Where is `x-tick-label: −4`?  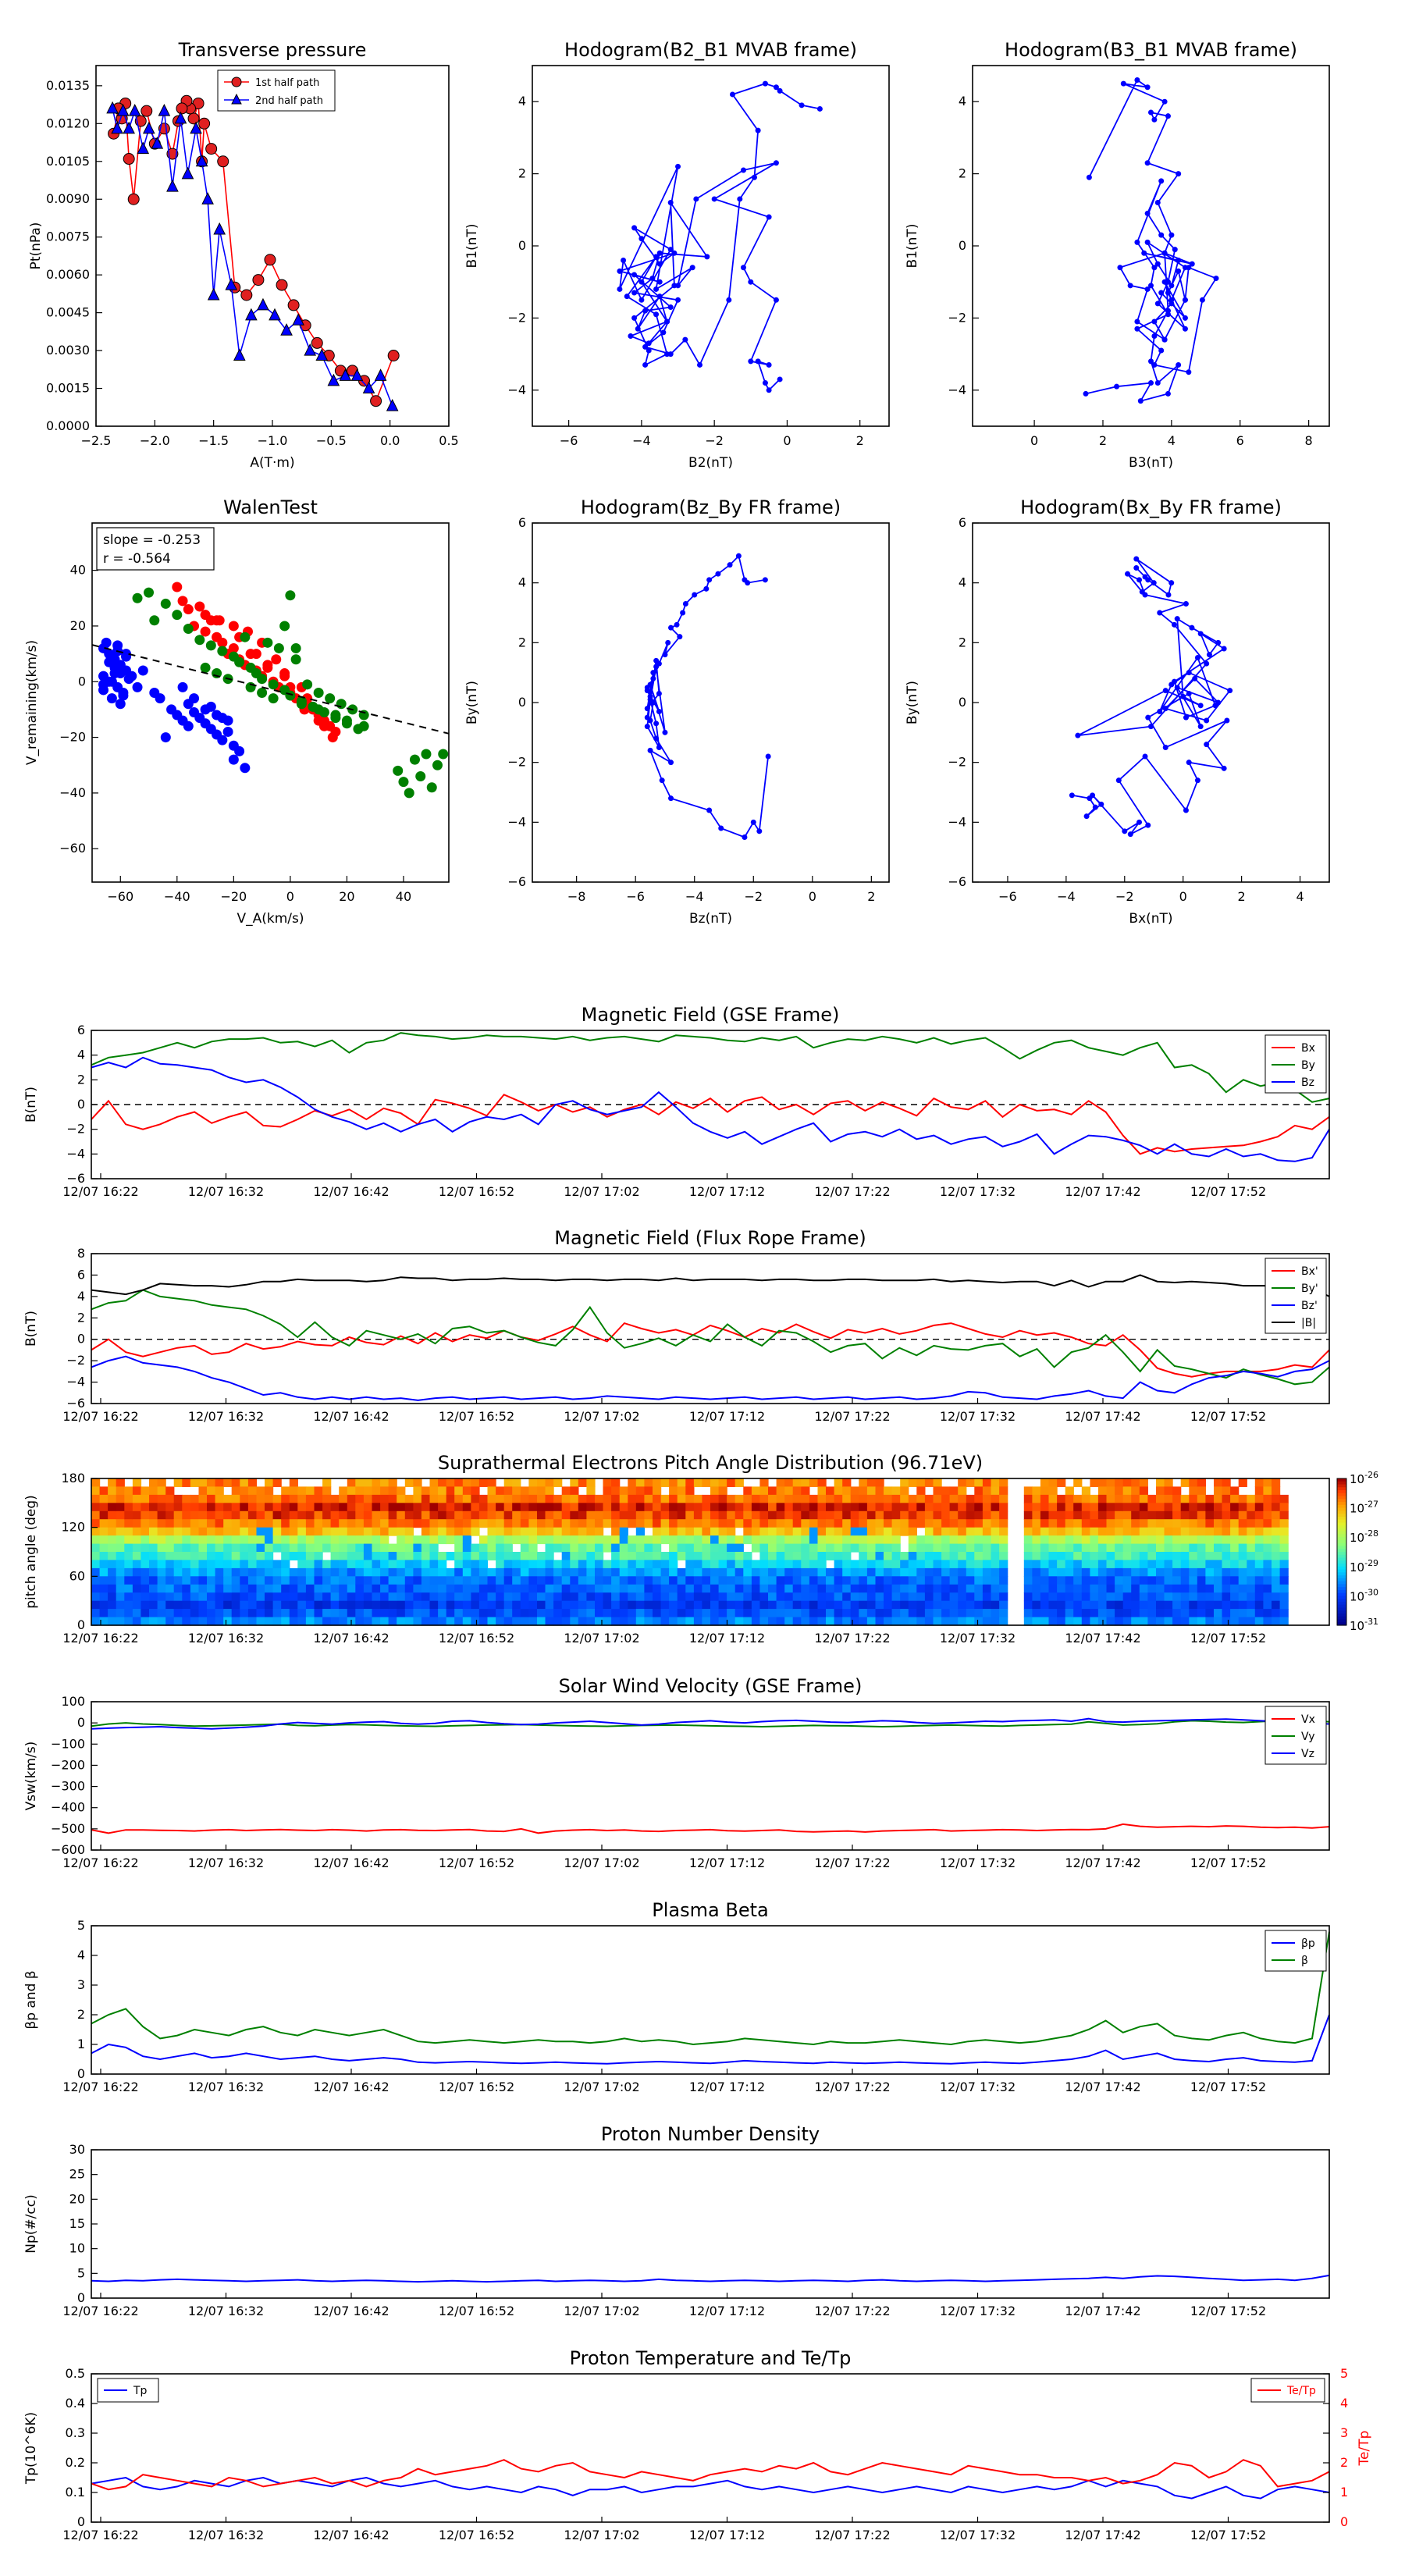 x-tick-label: −4 is located at coordinates (1067, 896).